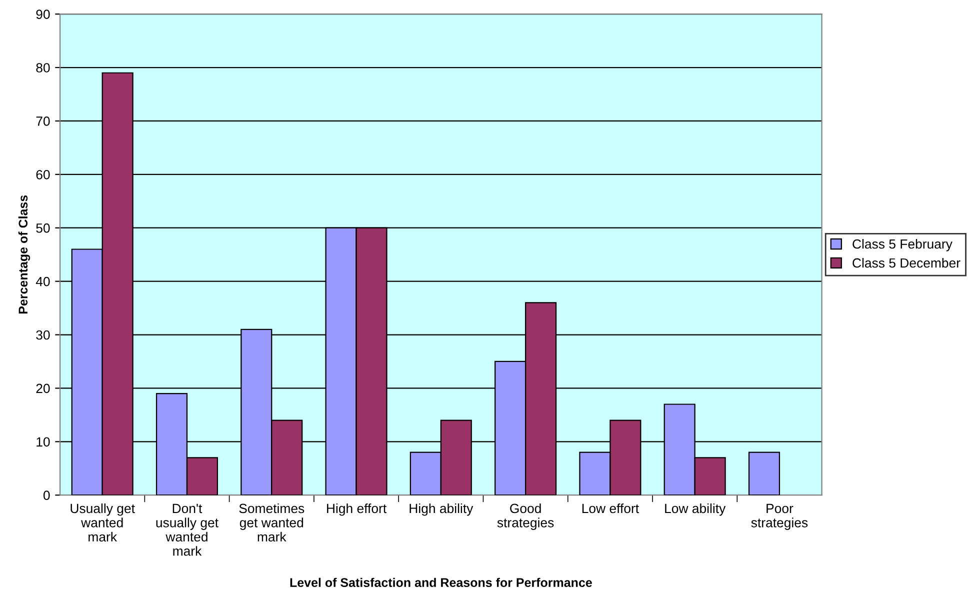 The width and height of the screenshot is (976, 612). What do you see at coordinates (102, 522) in the screenshot?
I see `x-tick-label: Usually get wanted mark` at bounding box center [102, 522].